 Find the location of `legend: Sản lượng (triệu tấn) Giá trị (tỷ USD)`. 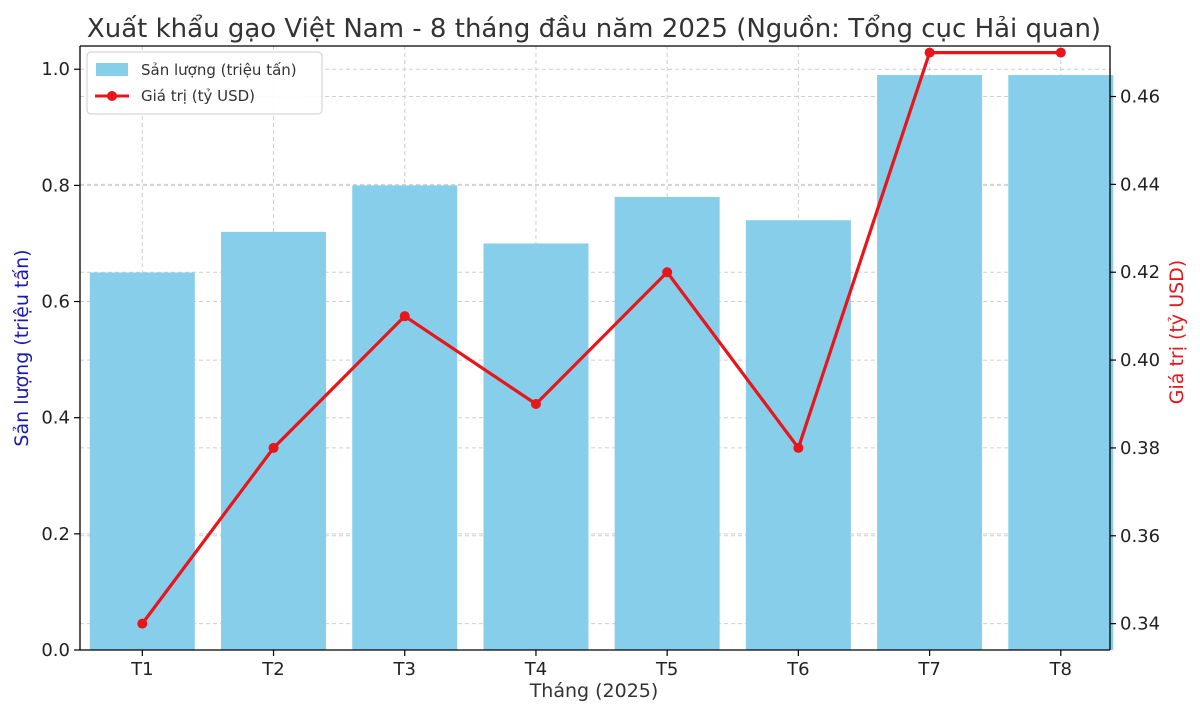

legend: Sản lượng (triệu tấn) Giá trị (tỷ USD) is located at coordinates (204, 83).